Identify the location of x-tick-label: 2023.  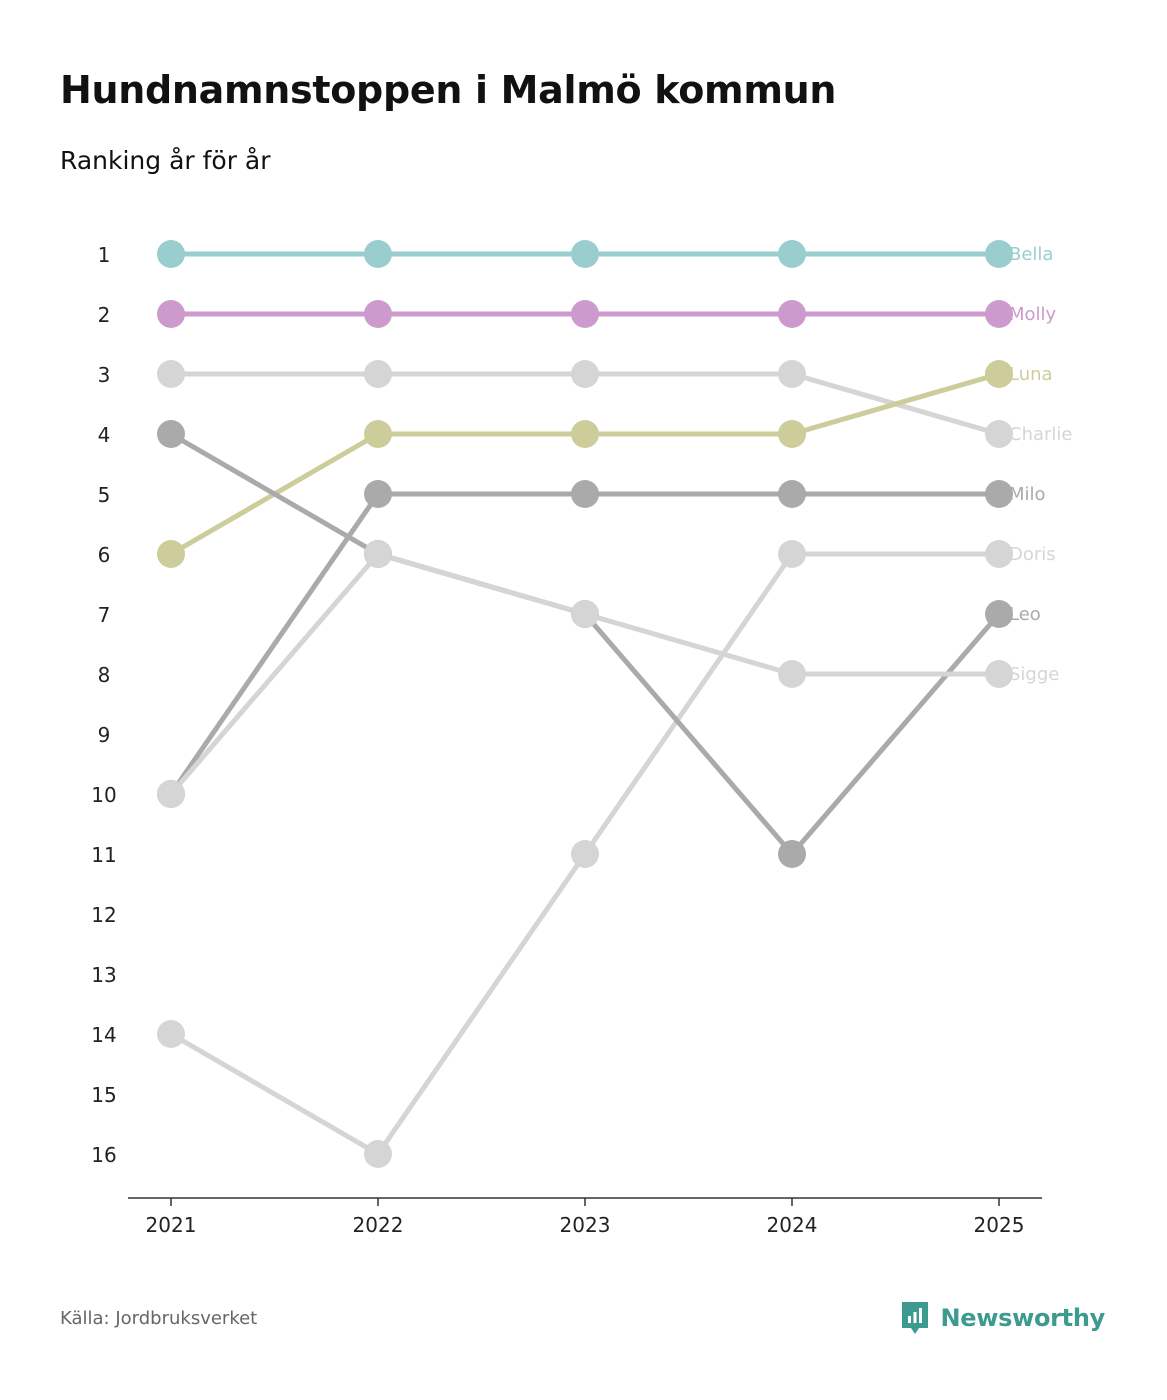
(585, 1225).